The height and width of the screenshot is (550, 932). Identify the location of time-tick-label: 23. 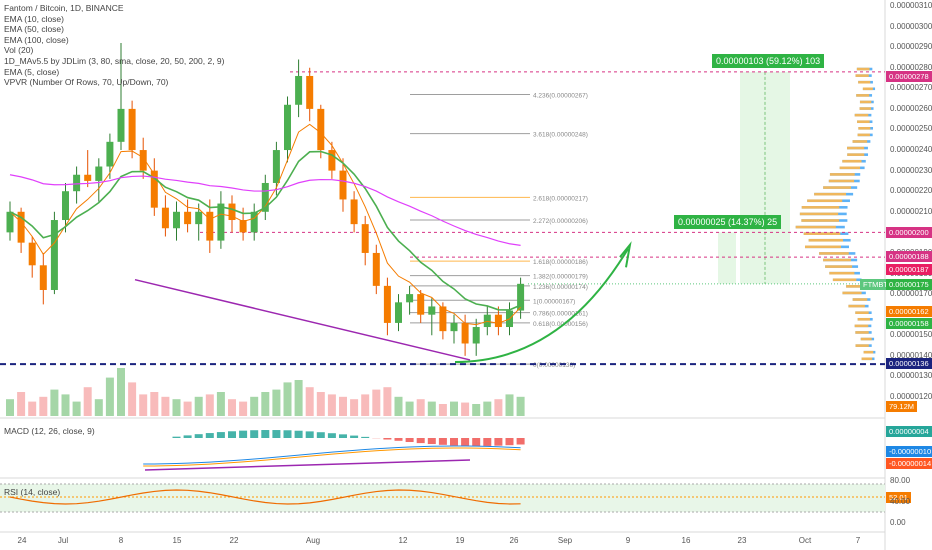
(742, 540).